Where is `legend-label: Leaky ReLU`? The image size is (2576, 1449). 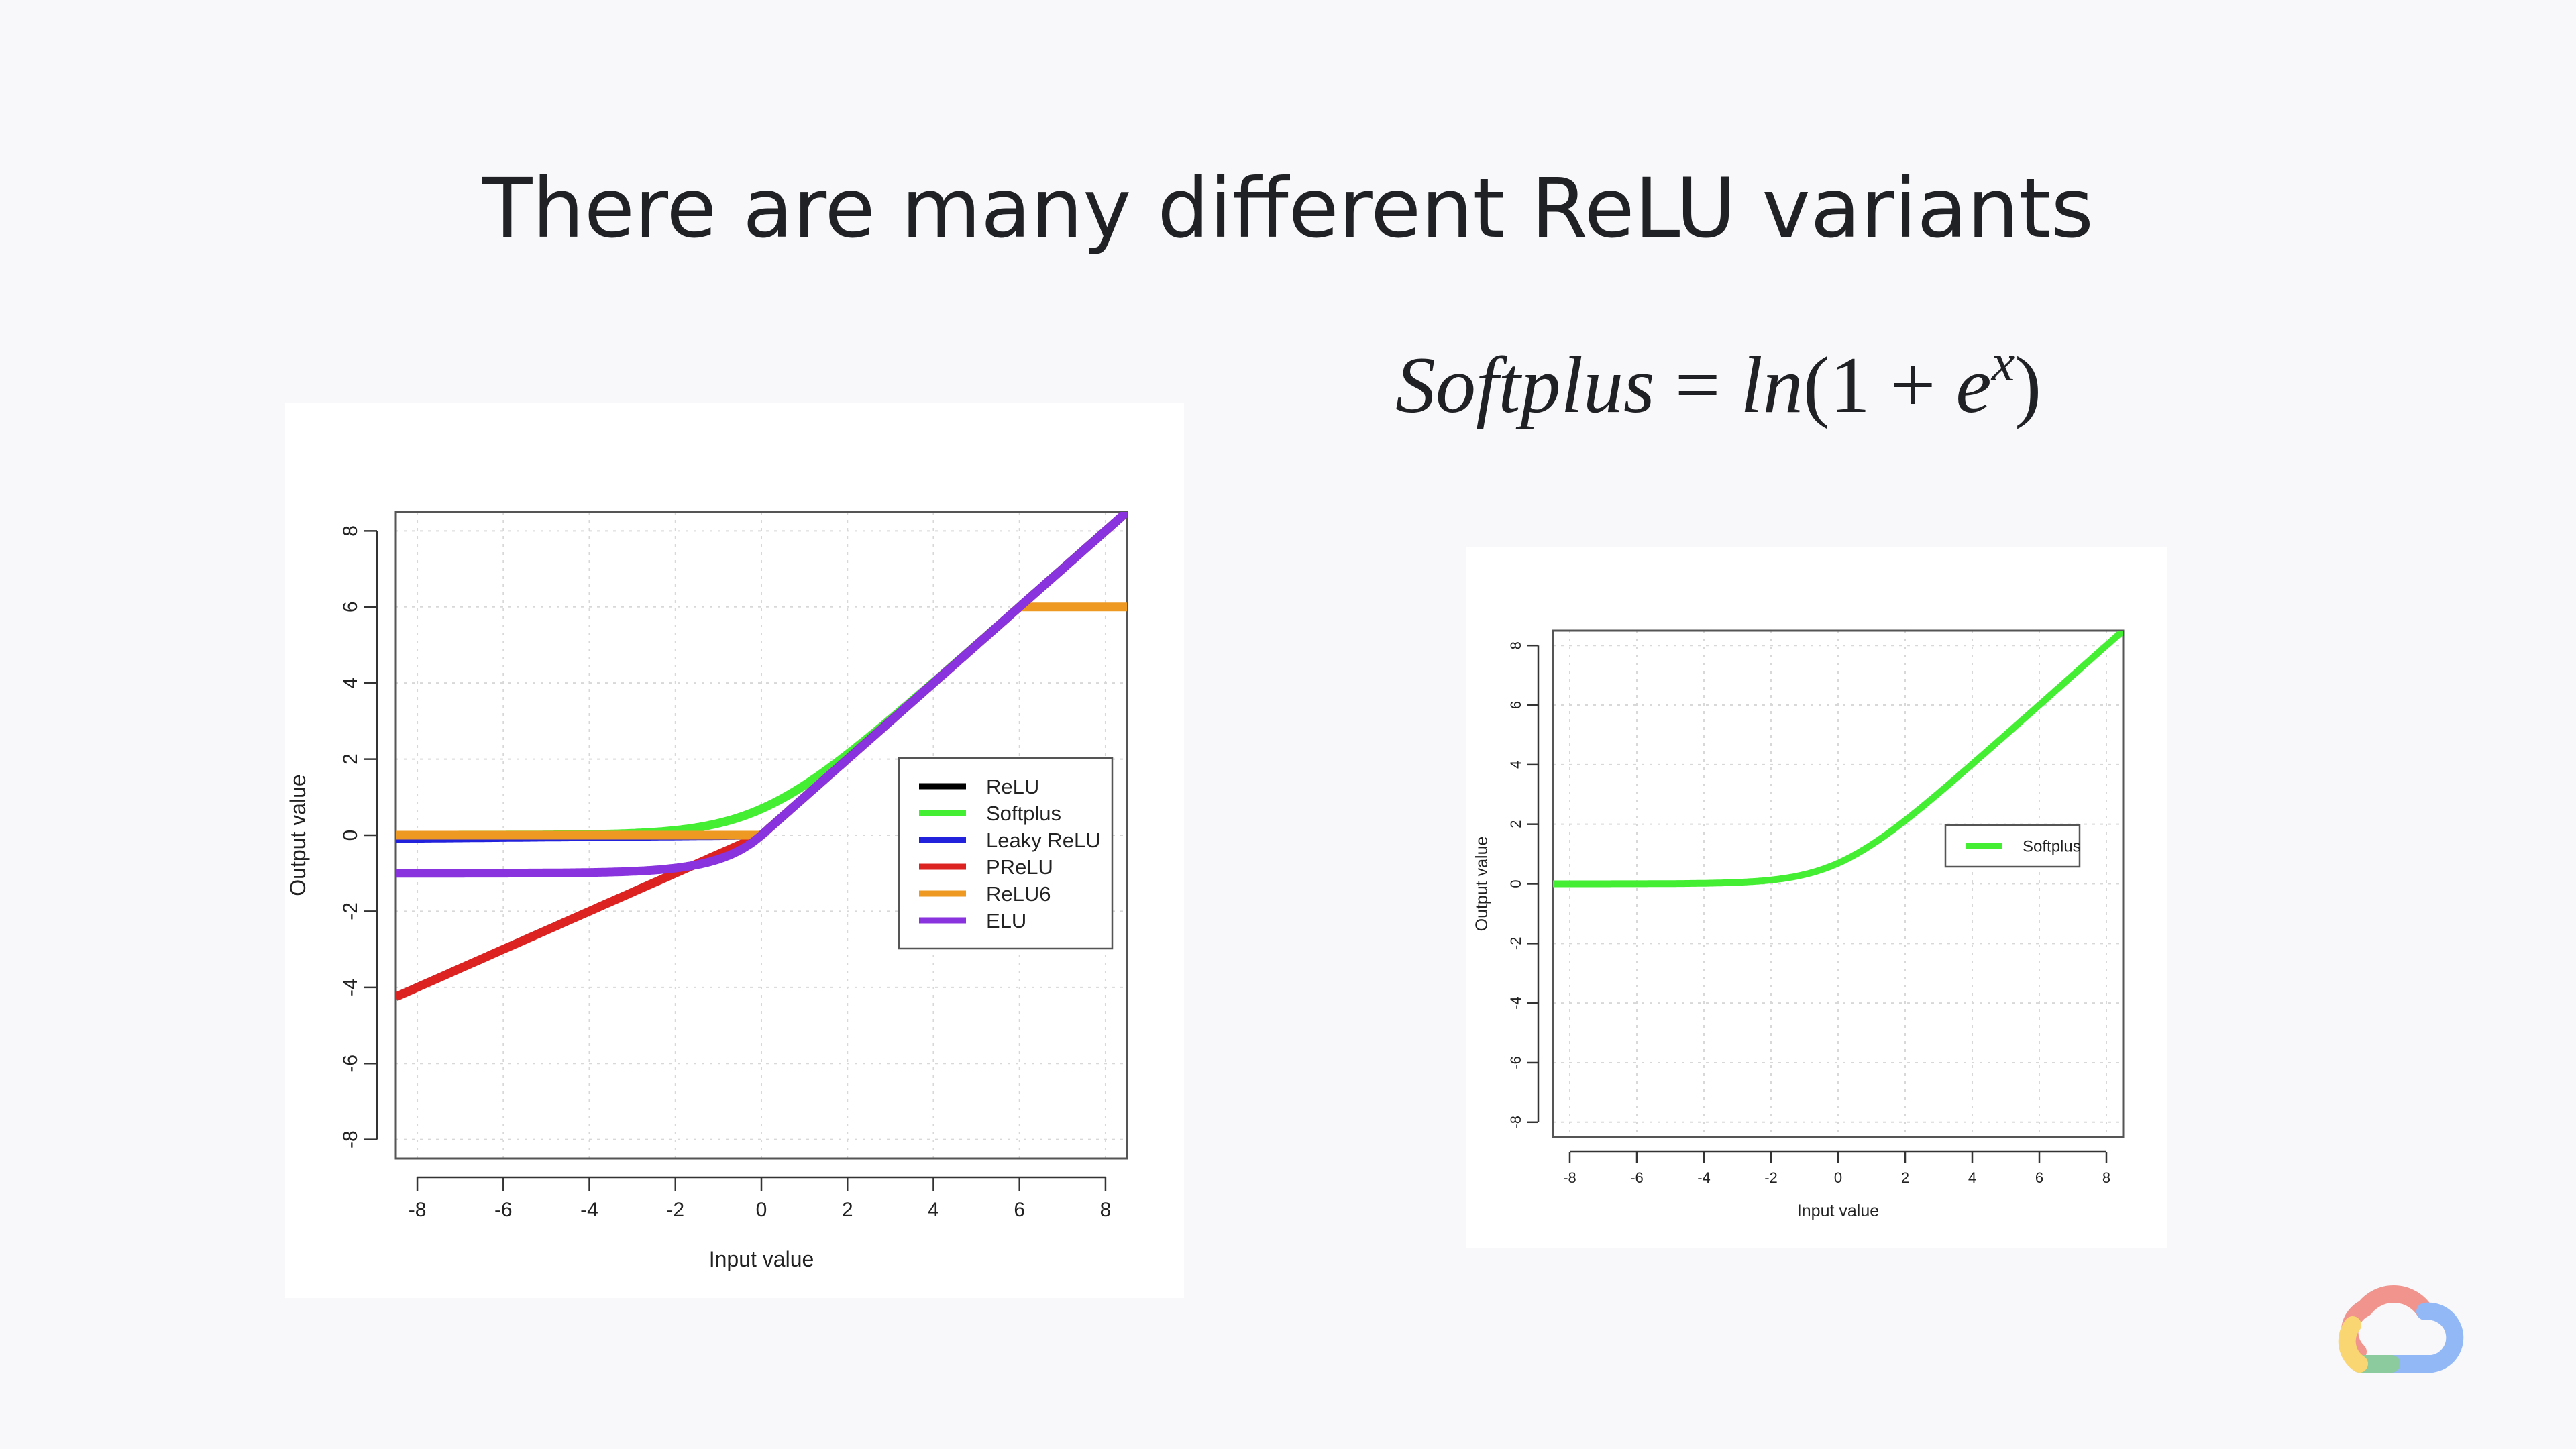 legend-label: Leaky ReLU is located at coordinates (1043, 840).